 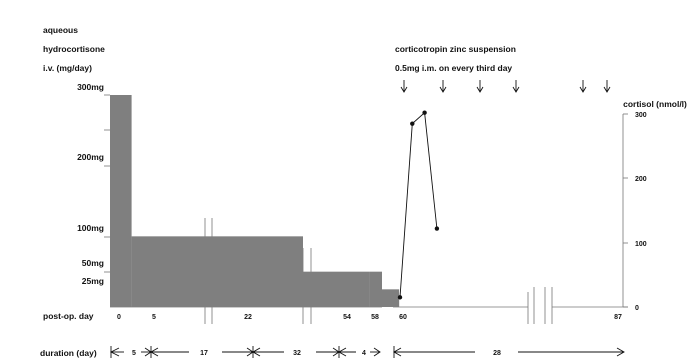 What do you see at coordinates (119, 317) in the screenshot?
I see `x-tick-0: 0` at bounding box center [119, 317].